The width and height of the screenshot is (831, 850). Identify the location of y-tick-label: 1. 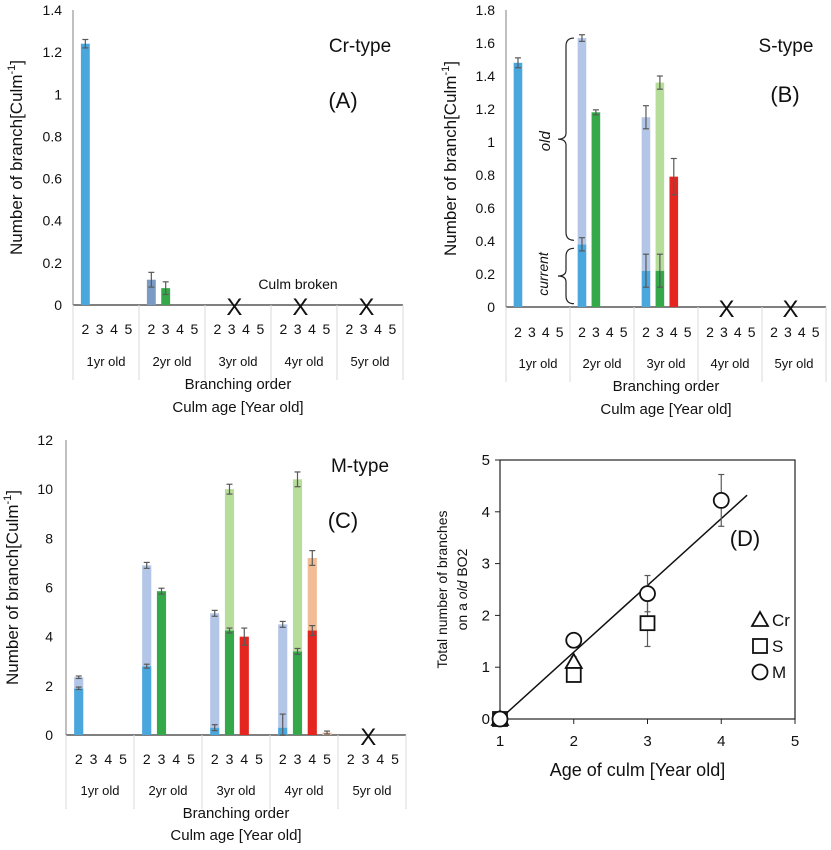
(58, 94).